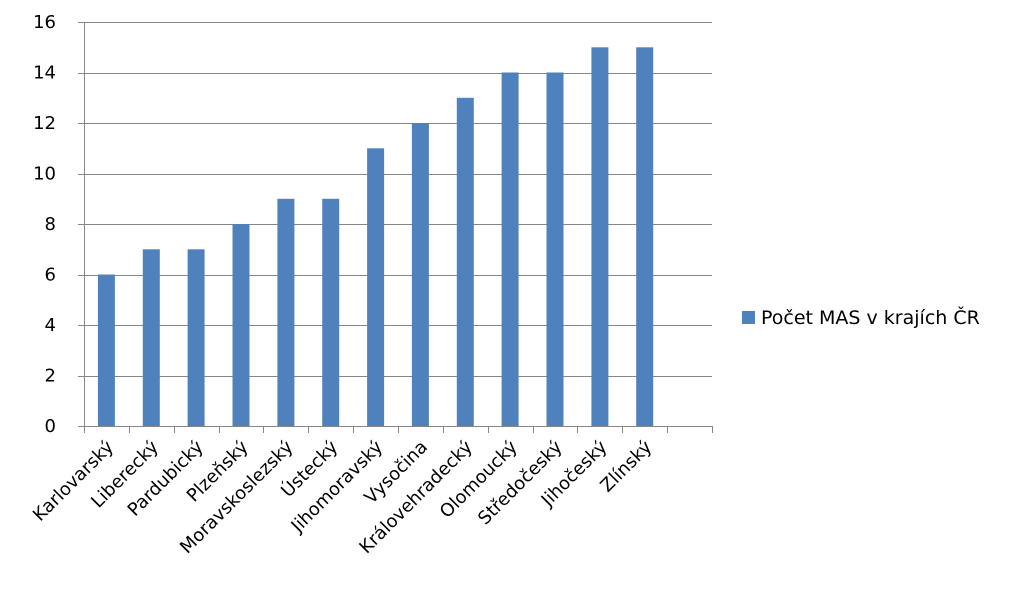 This screenshot has height=601, width=1019. Describe the element at coordinates (44, 123) in the screenshot. I see `y-tick-label: 12` at that location.